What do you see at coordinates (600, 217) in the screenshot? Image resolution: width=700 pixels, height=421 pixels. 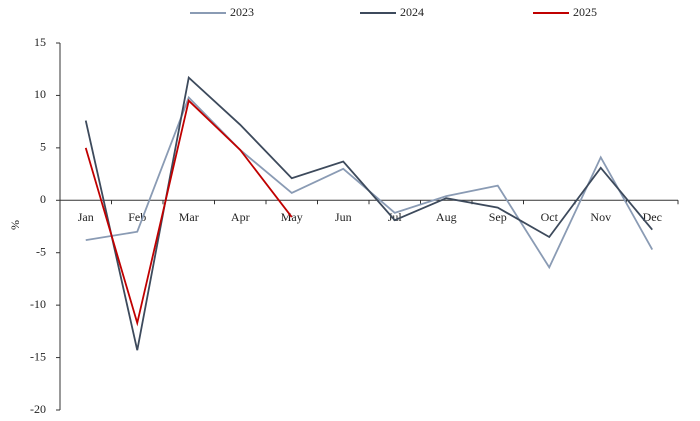 I see `x-tick-label: Nov` at bounding box center [600, 217].